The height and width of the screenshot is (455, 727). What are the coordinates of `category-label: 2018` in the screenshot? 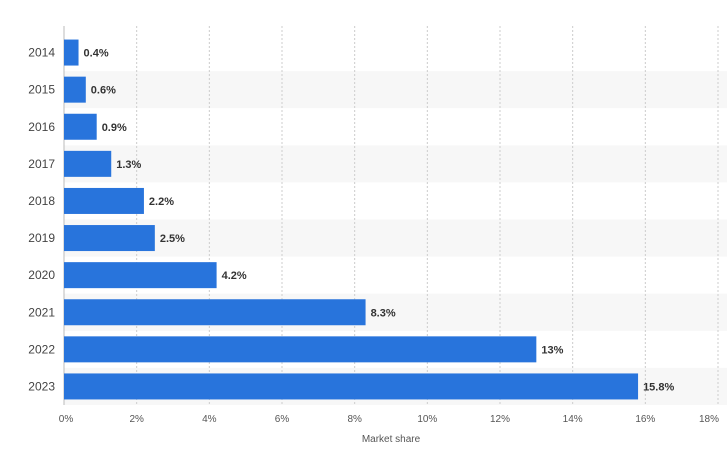 It's located at (41, 201).